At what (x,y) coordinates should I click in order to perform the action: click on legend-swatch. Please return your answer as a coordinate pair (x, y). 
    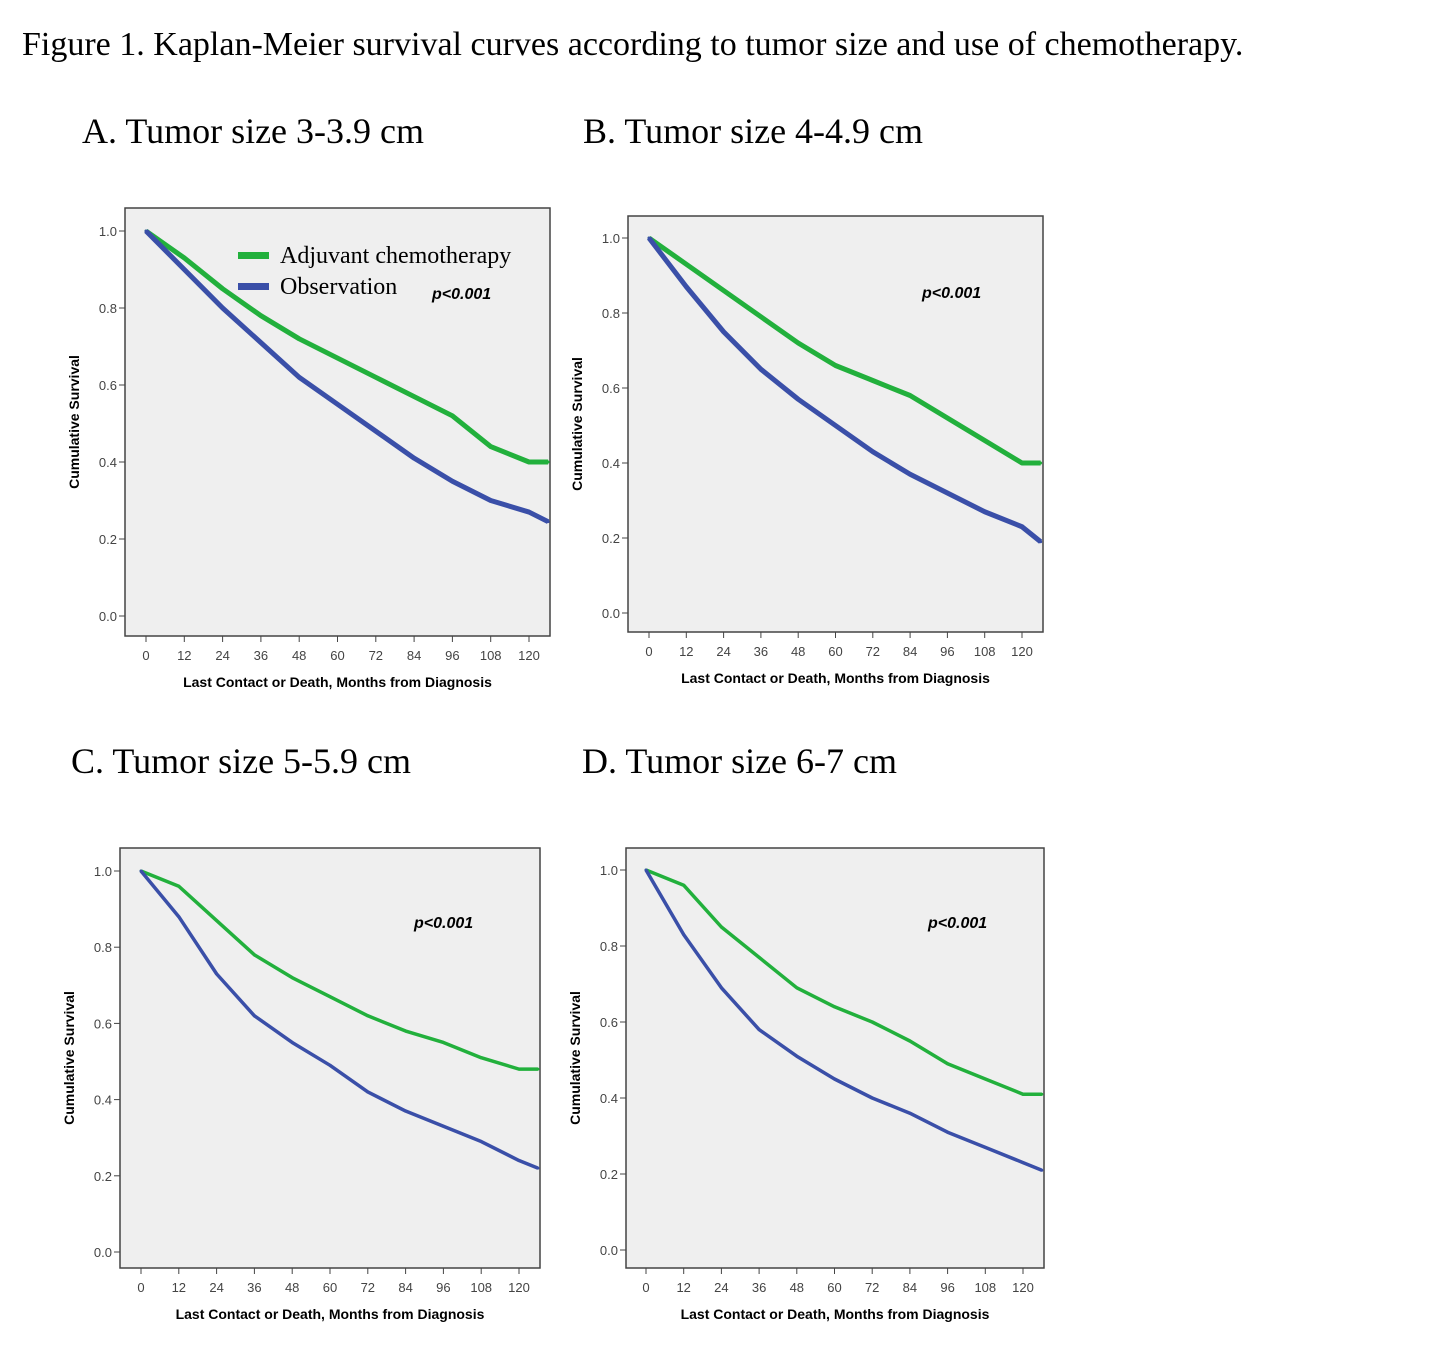
    Looking at the image, I should click on (253, 286).